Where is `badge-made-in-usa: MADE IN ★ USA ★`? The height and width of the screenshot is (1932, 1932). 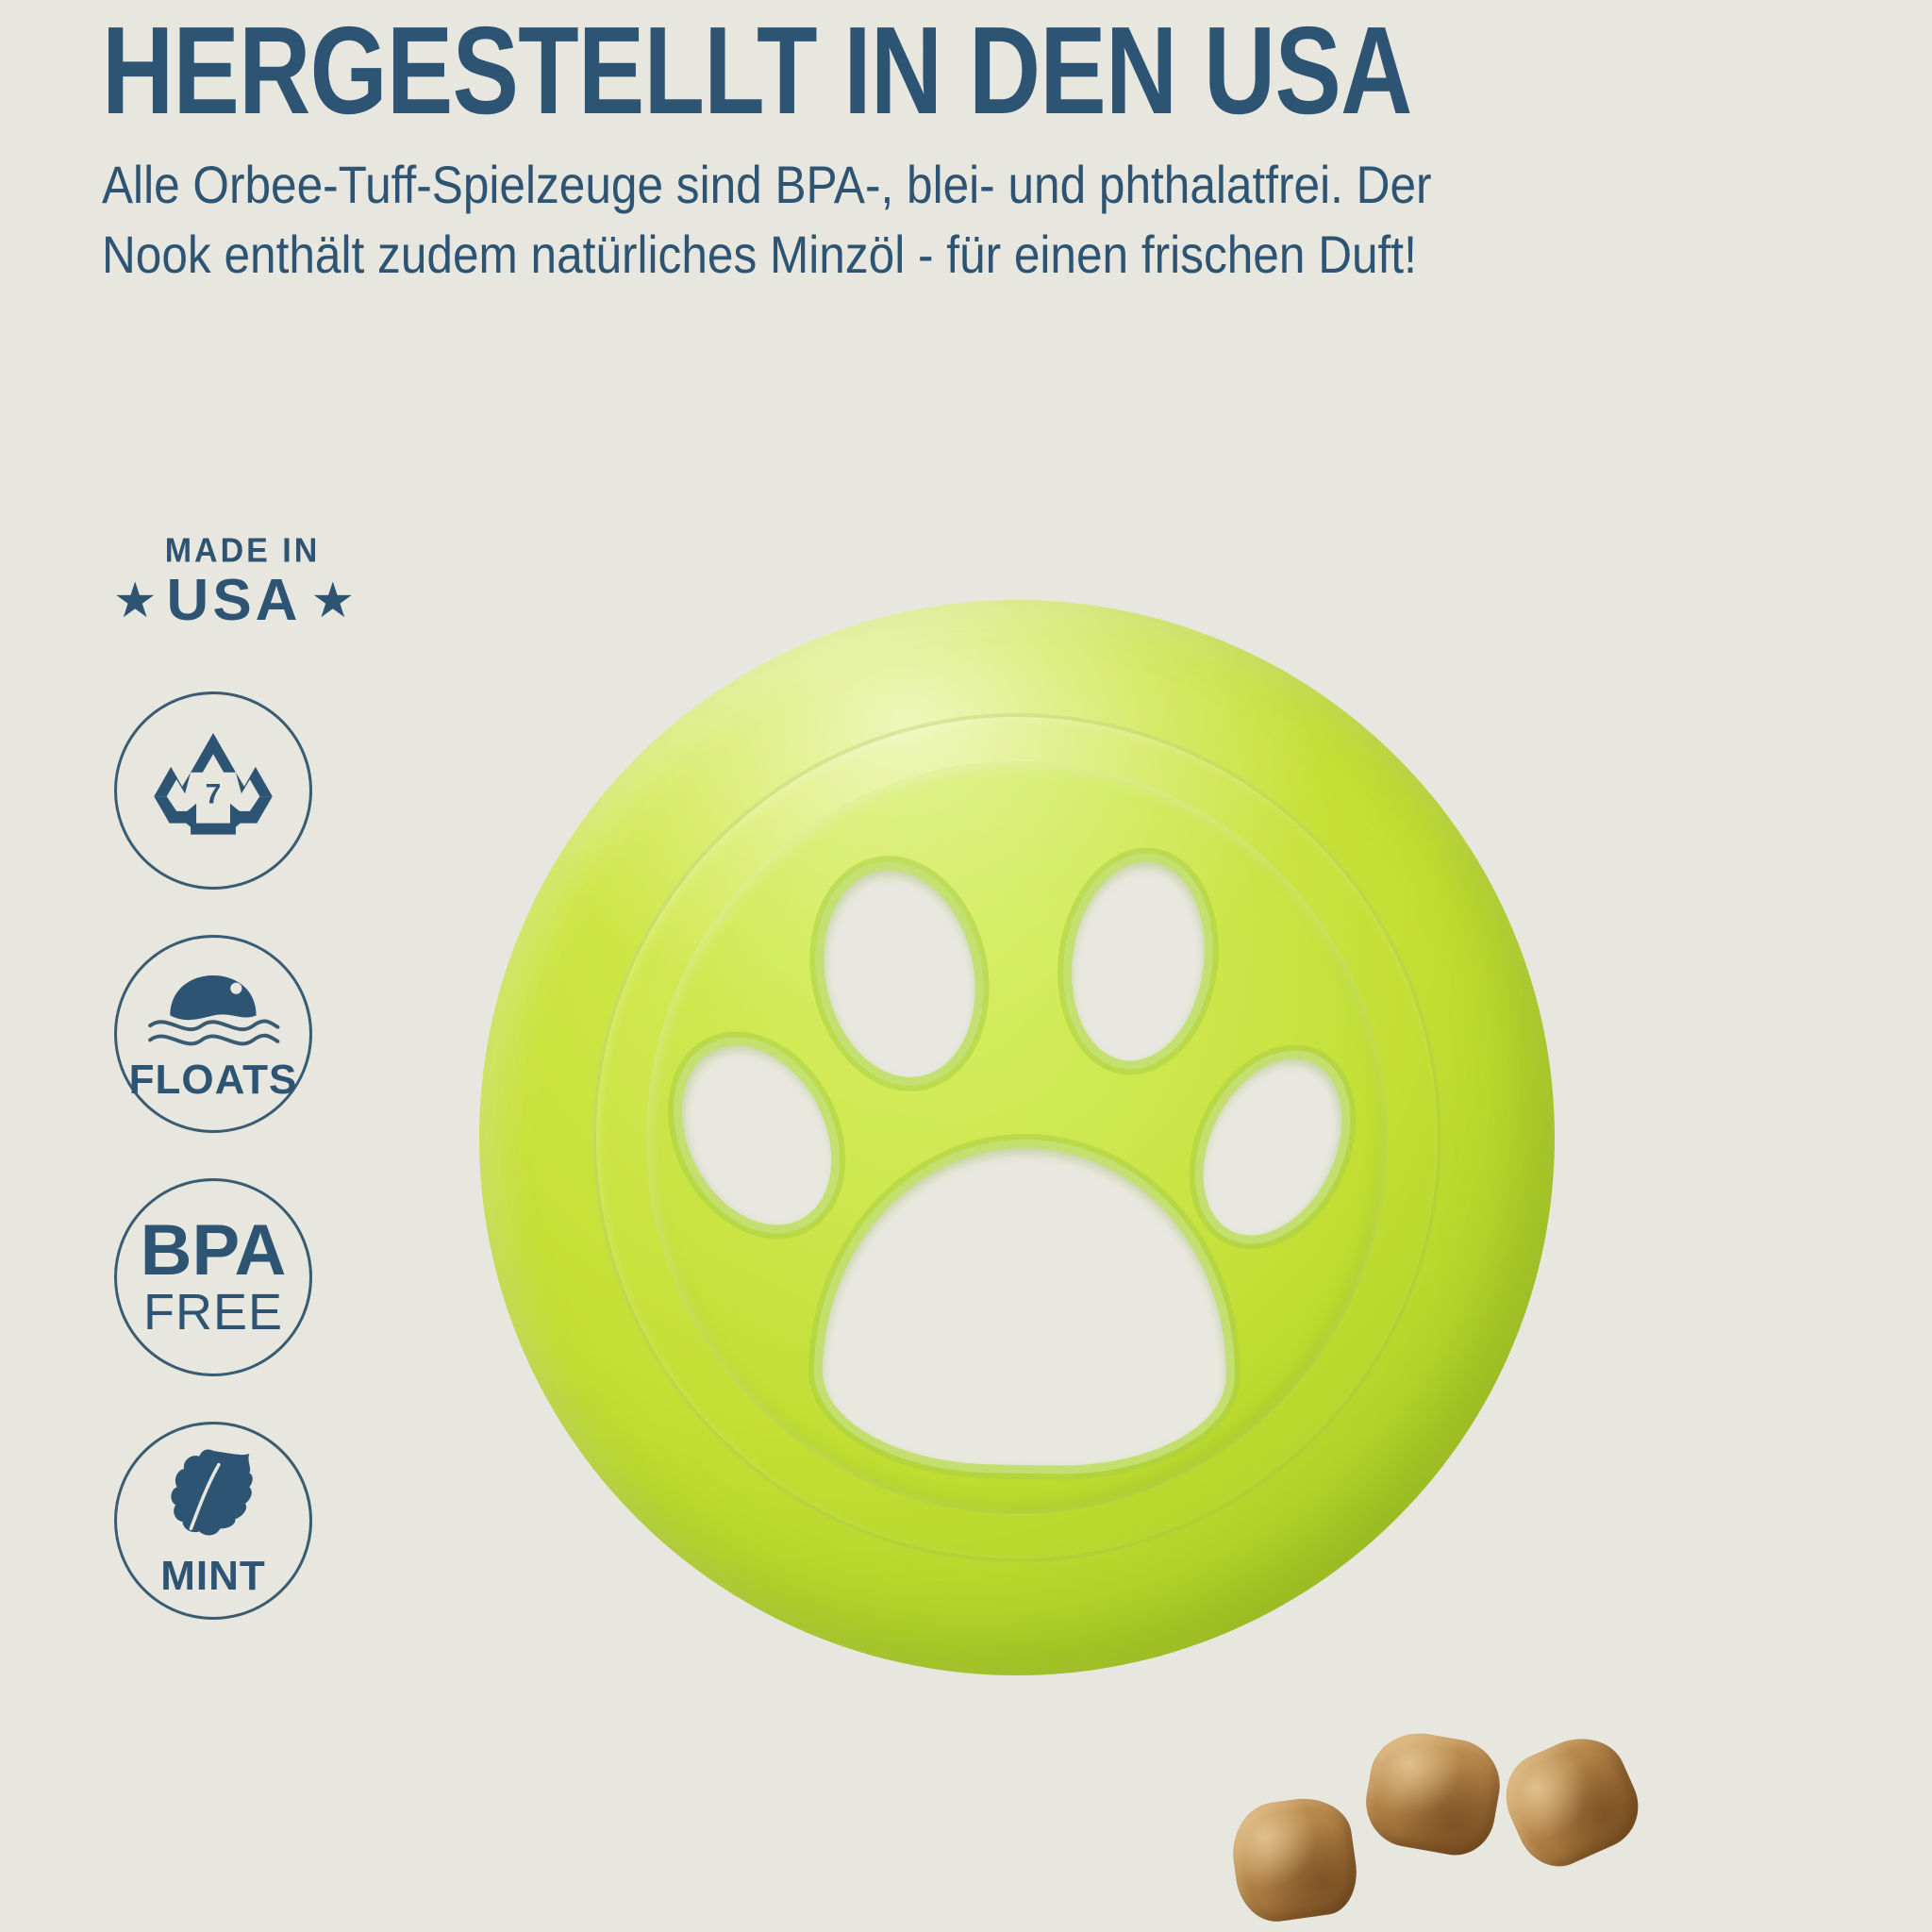 badge-made-in-usa: MADE IN ★ USA ★ is located at coordinates (232, 589).